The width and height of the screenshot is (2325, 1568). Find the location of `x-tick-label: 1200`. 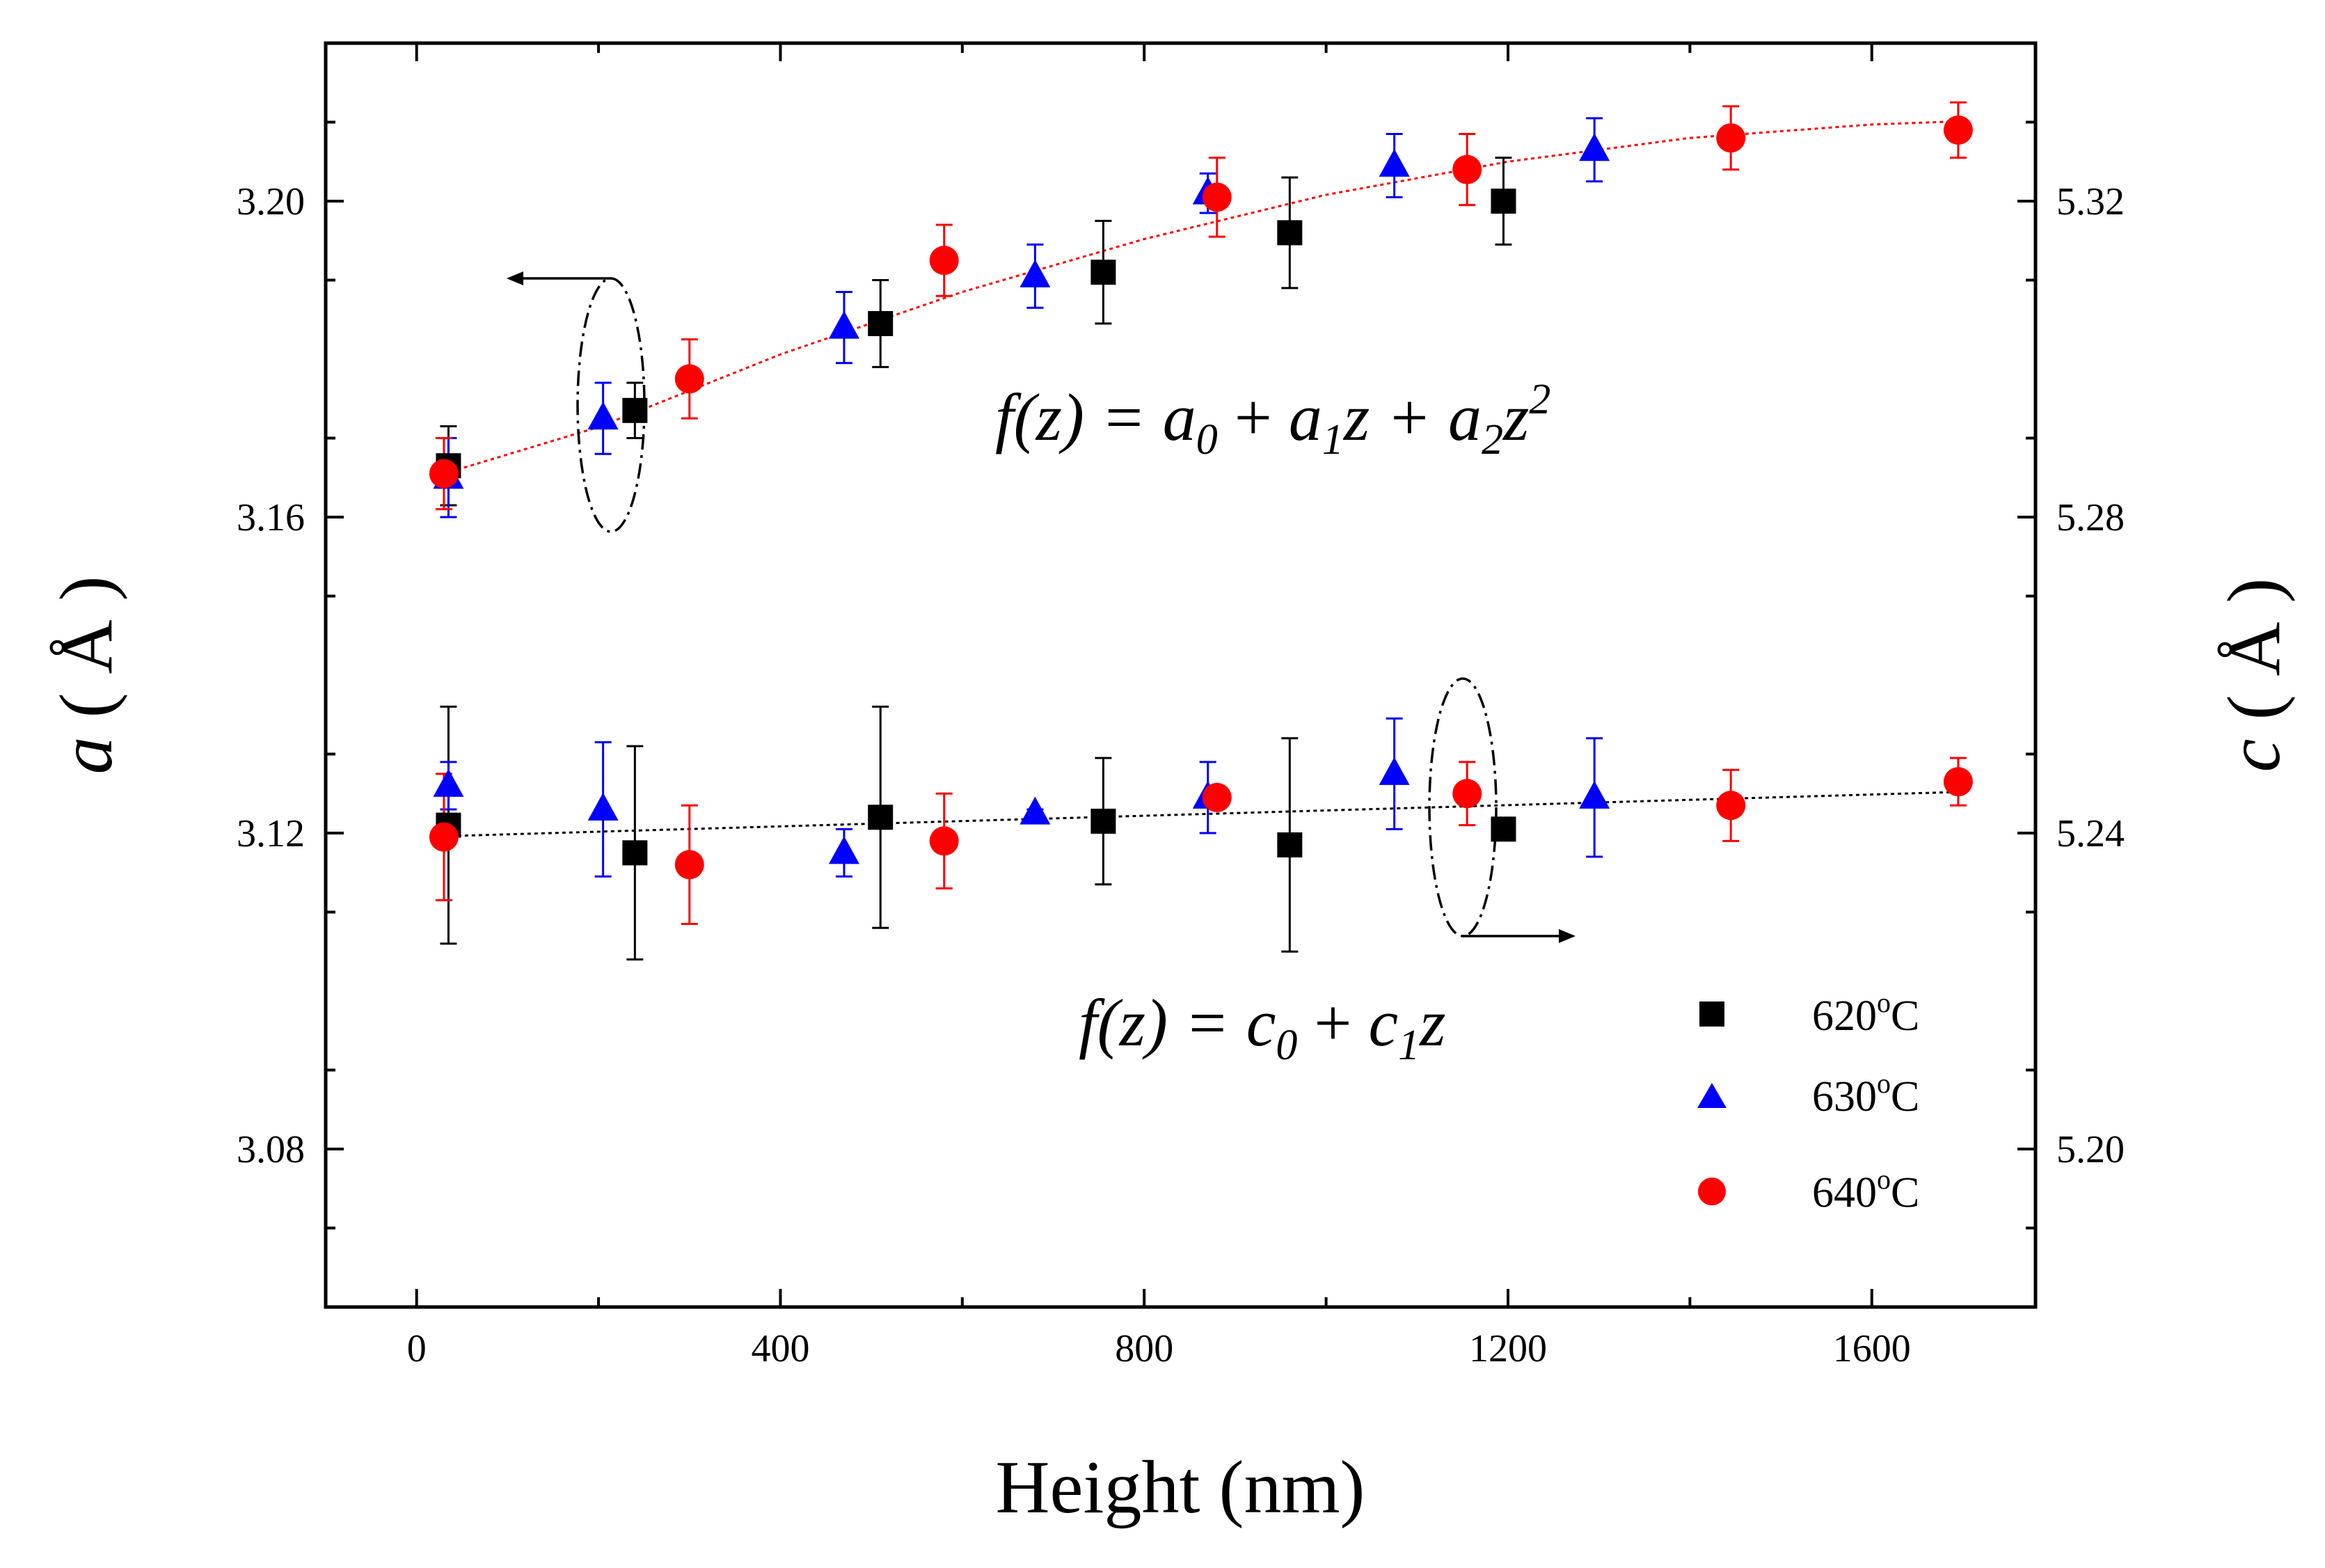

x-tick-label: 1200 is located at coordinates (1508, 1348).